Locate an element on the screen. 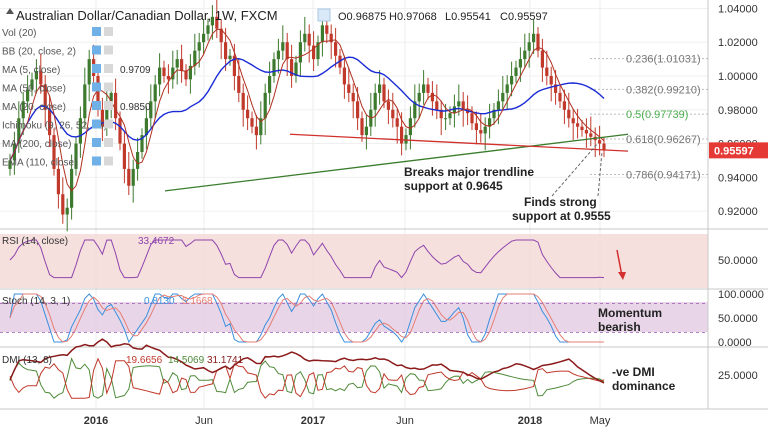 The image size is (768, 435). price-tick-label: 0.94000 is located at coordinates (738, 178).